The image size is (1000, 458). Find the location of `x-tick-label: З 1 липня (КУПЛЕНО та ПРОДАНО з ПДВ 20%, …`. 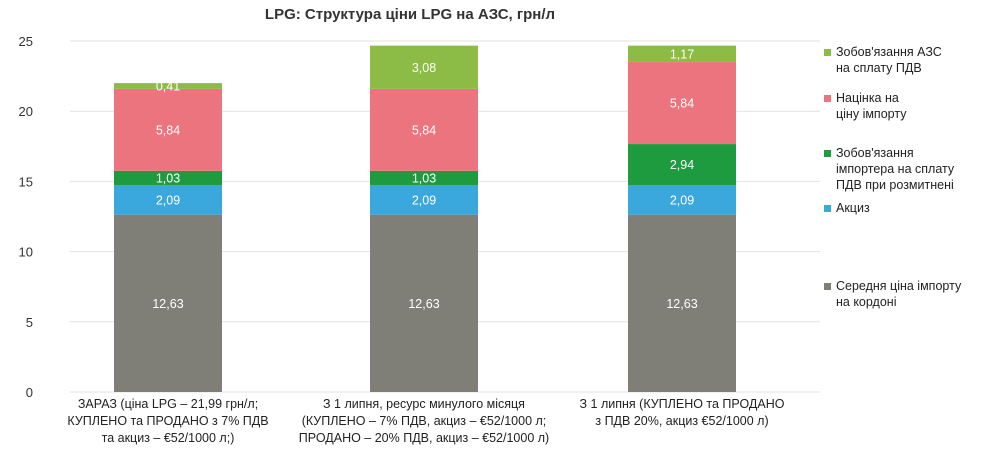

x-tick-label: З 1 липня (КУПЛЕНО та ПРОДАНО з ПДВ 20%, … is located at coordinates (682, 413).